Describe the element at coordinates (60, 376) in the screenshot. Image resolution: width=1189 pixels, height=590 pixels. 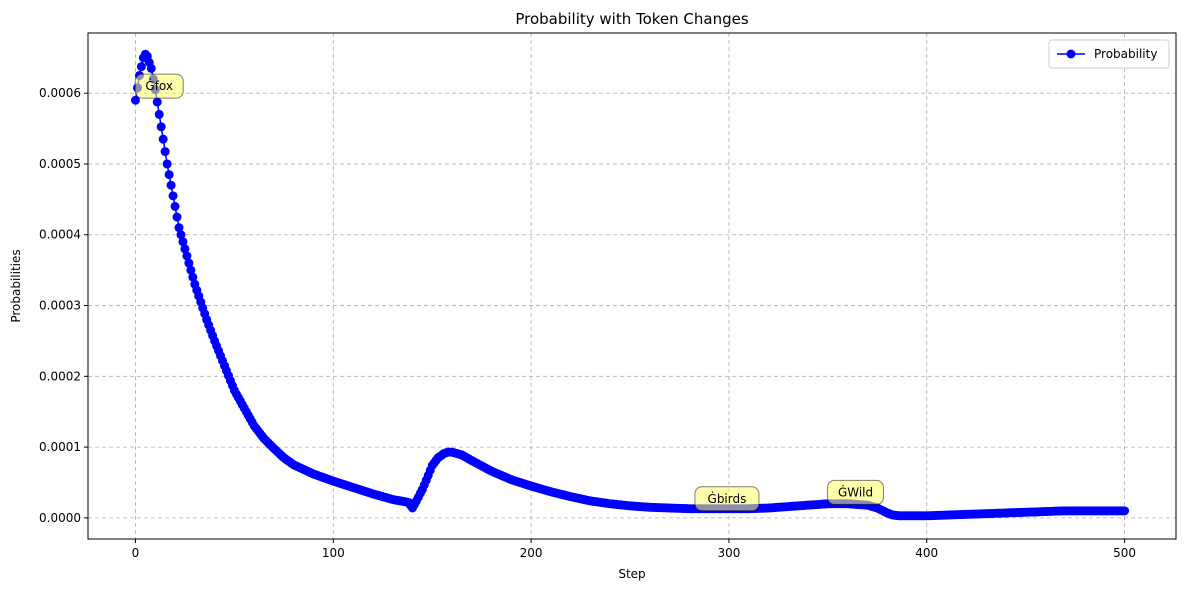
I see `y-tick-label: 0.0002` at that location.